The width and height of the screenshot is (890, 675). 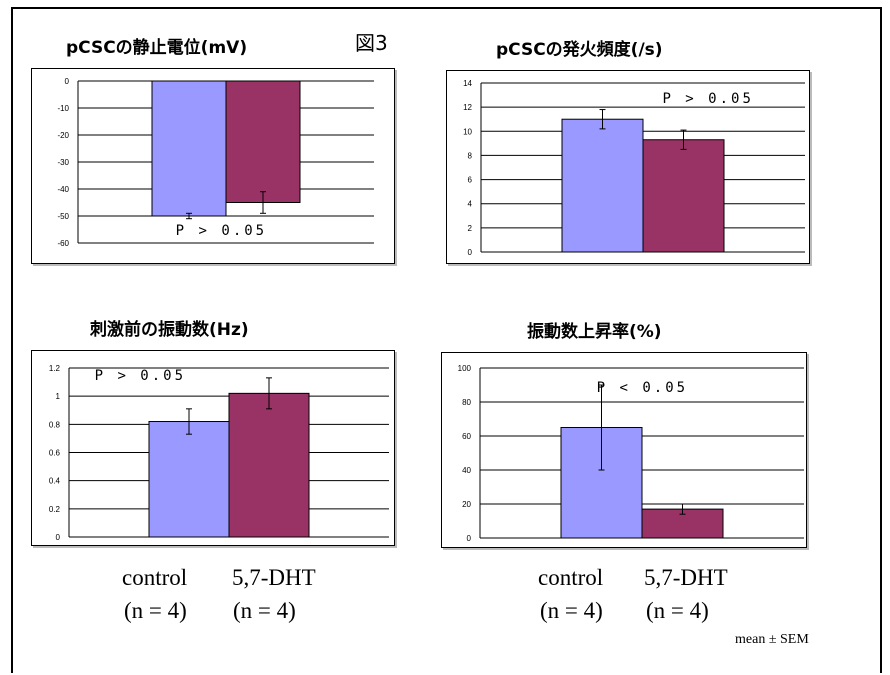 I want to click on chart-box-prestim-frequency: 0 0.2 0.4 0.6 0.8 1 1.2 P > 0.05, so click(x=213, y=448).